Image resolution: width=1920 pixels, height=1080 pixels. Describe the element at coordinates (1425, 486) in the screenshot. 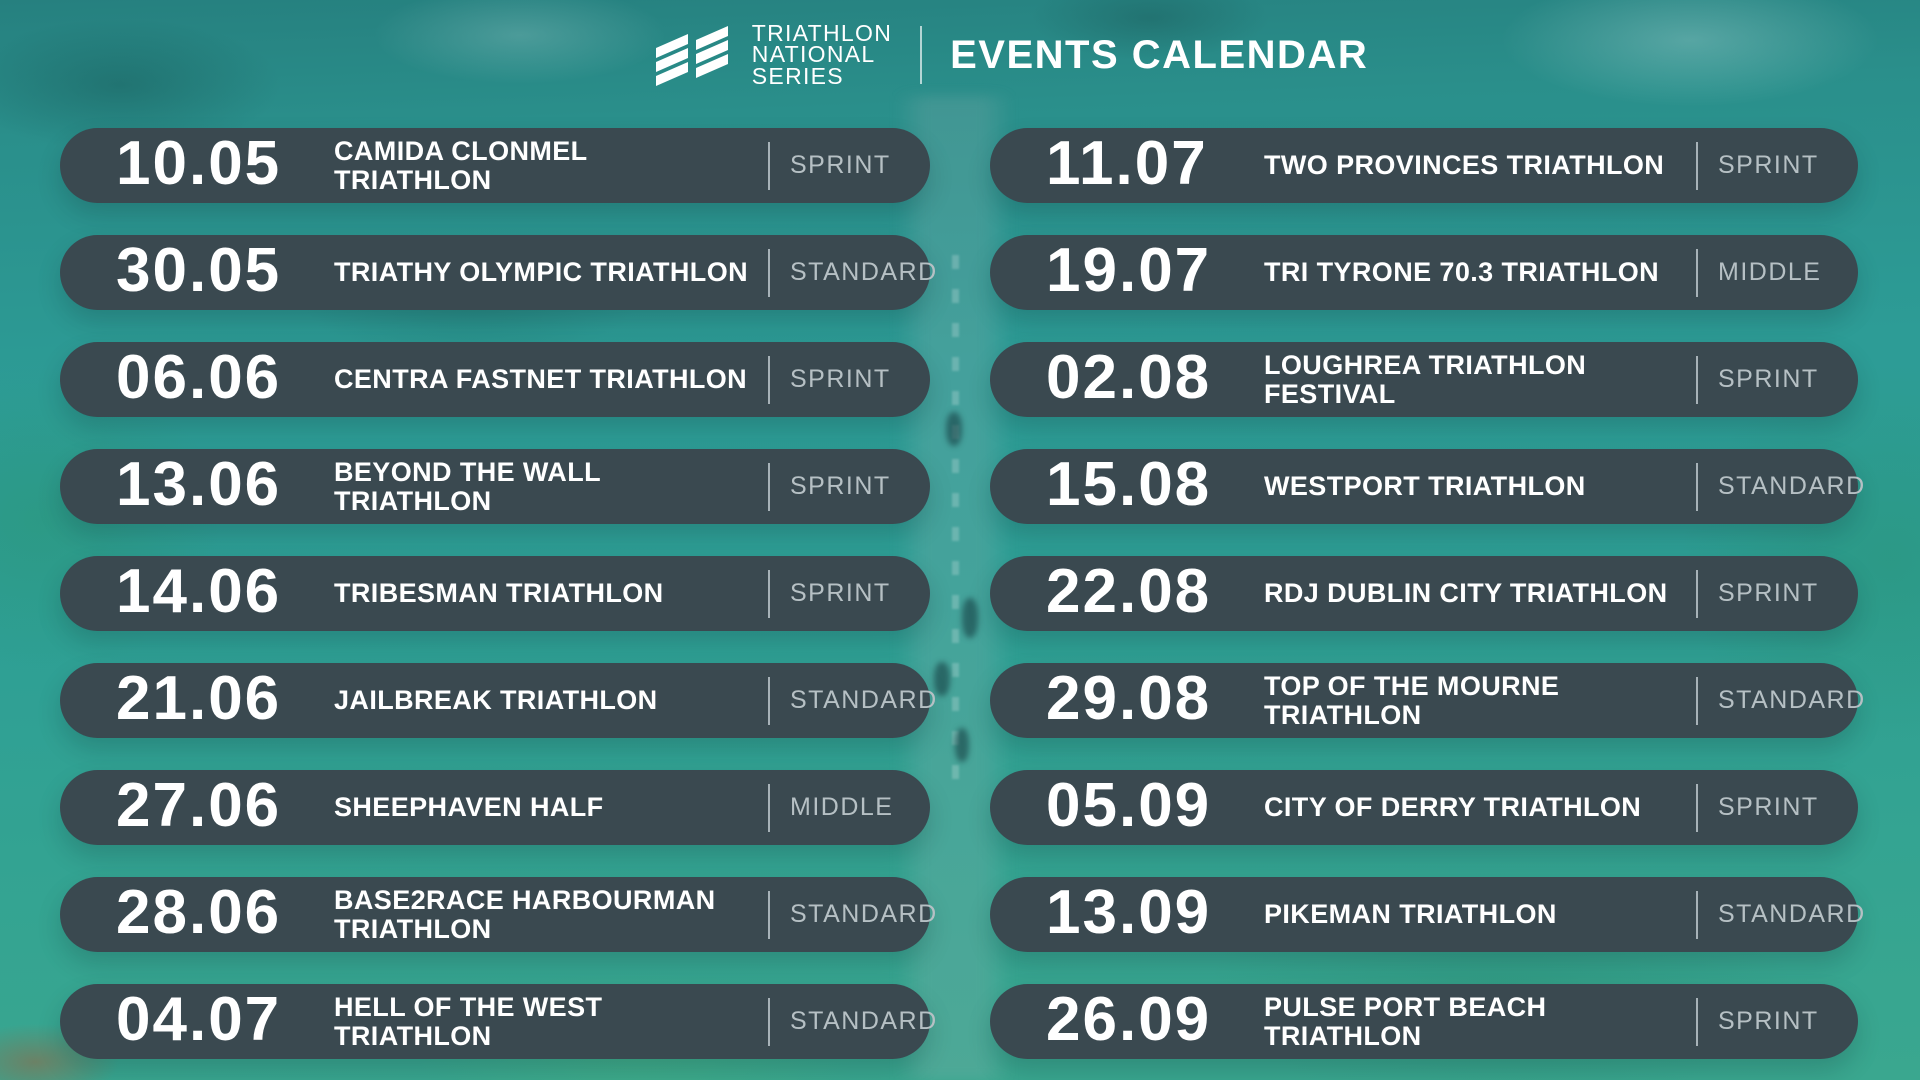

I see `event-name: WESTPORT TRIATHLON` at that location.